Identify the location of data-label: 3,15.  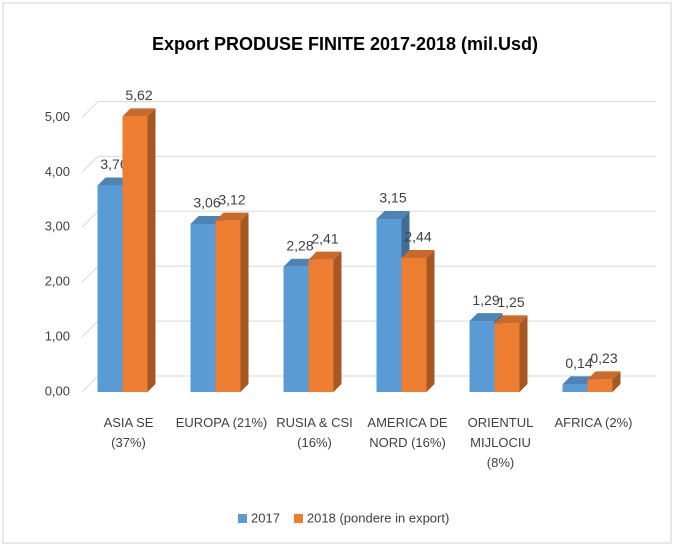
(392, 198).